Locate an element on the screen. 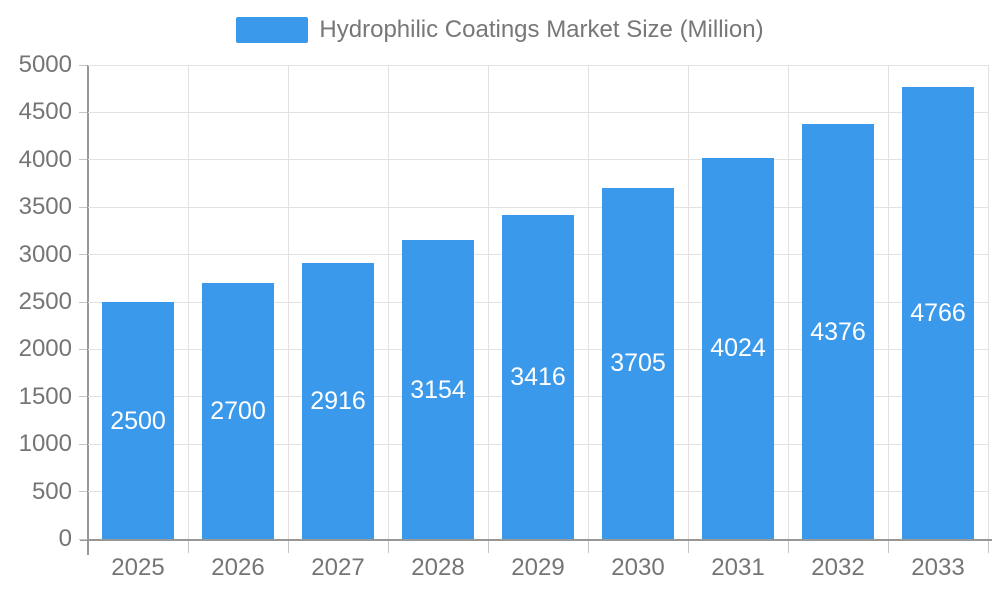 This screenshot has width=1000, height=600. bar-2025 is located at coordinates (138, 420).